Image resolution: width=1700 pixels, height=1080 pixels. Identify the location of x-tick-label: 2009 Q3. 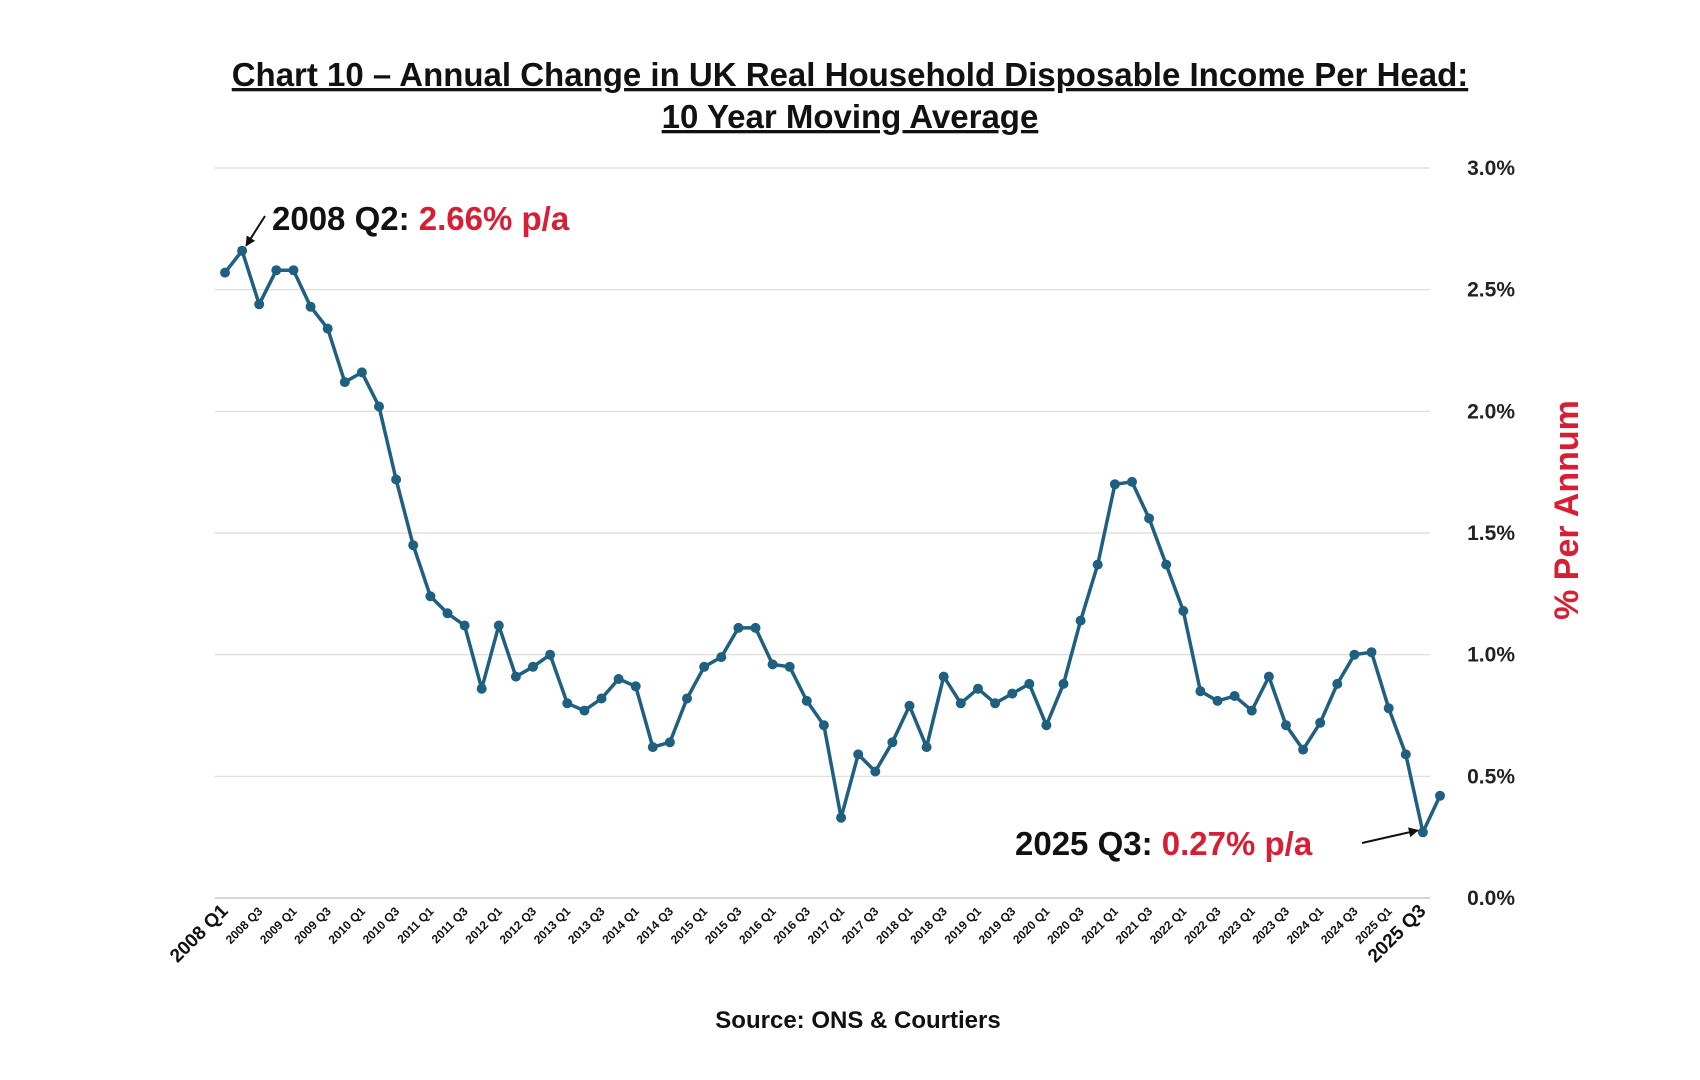
(312, 925).